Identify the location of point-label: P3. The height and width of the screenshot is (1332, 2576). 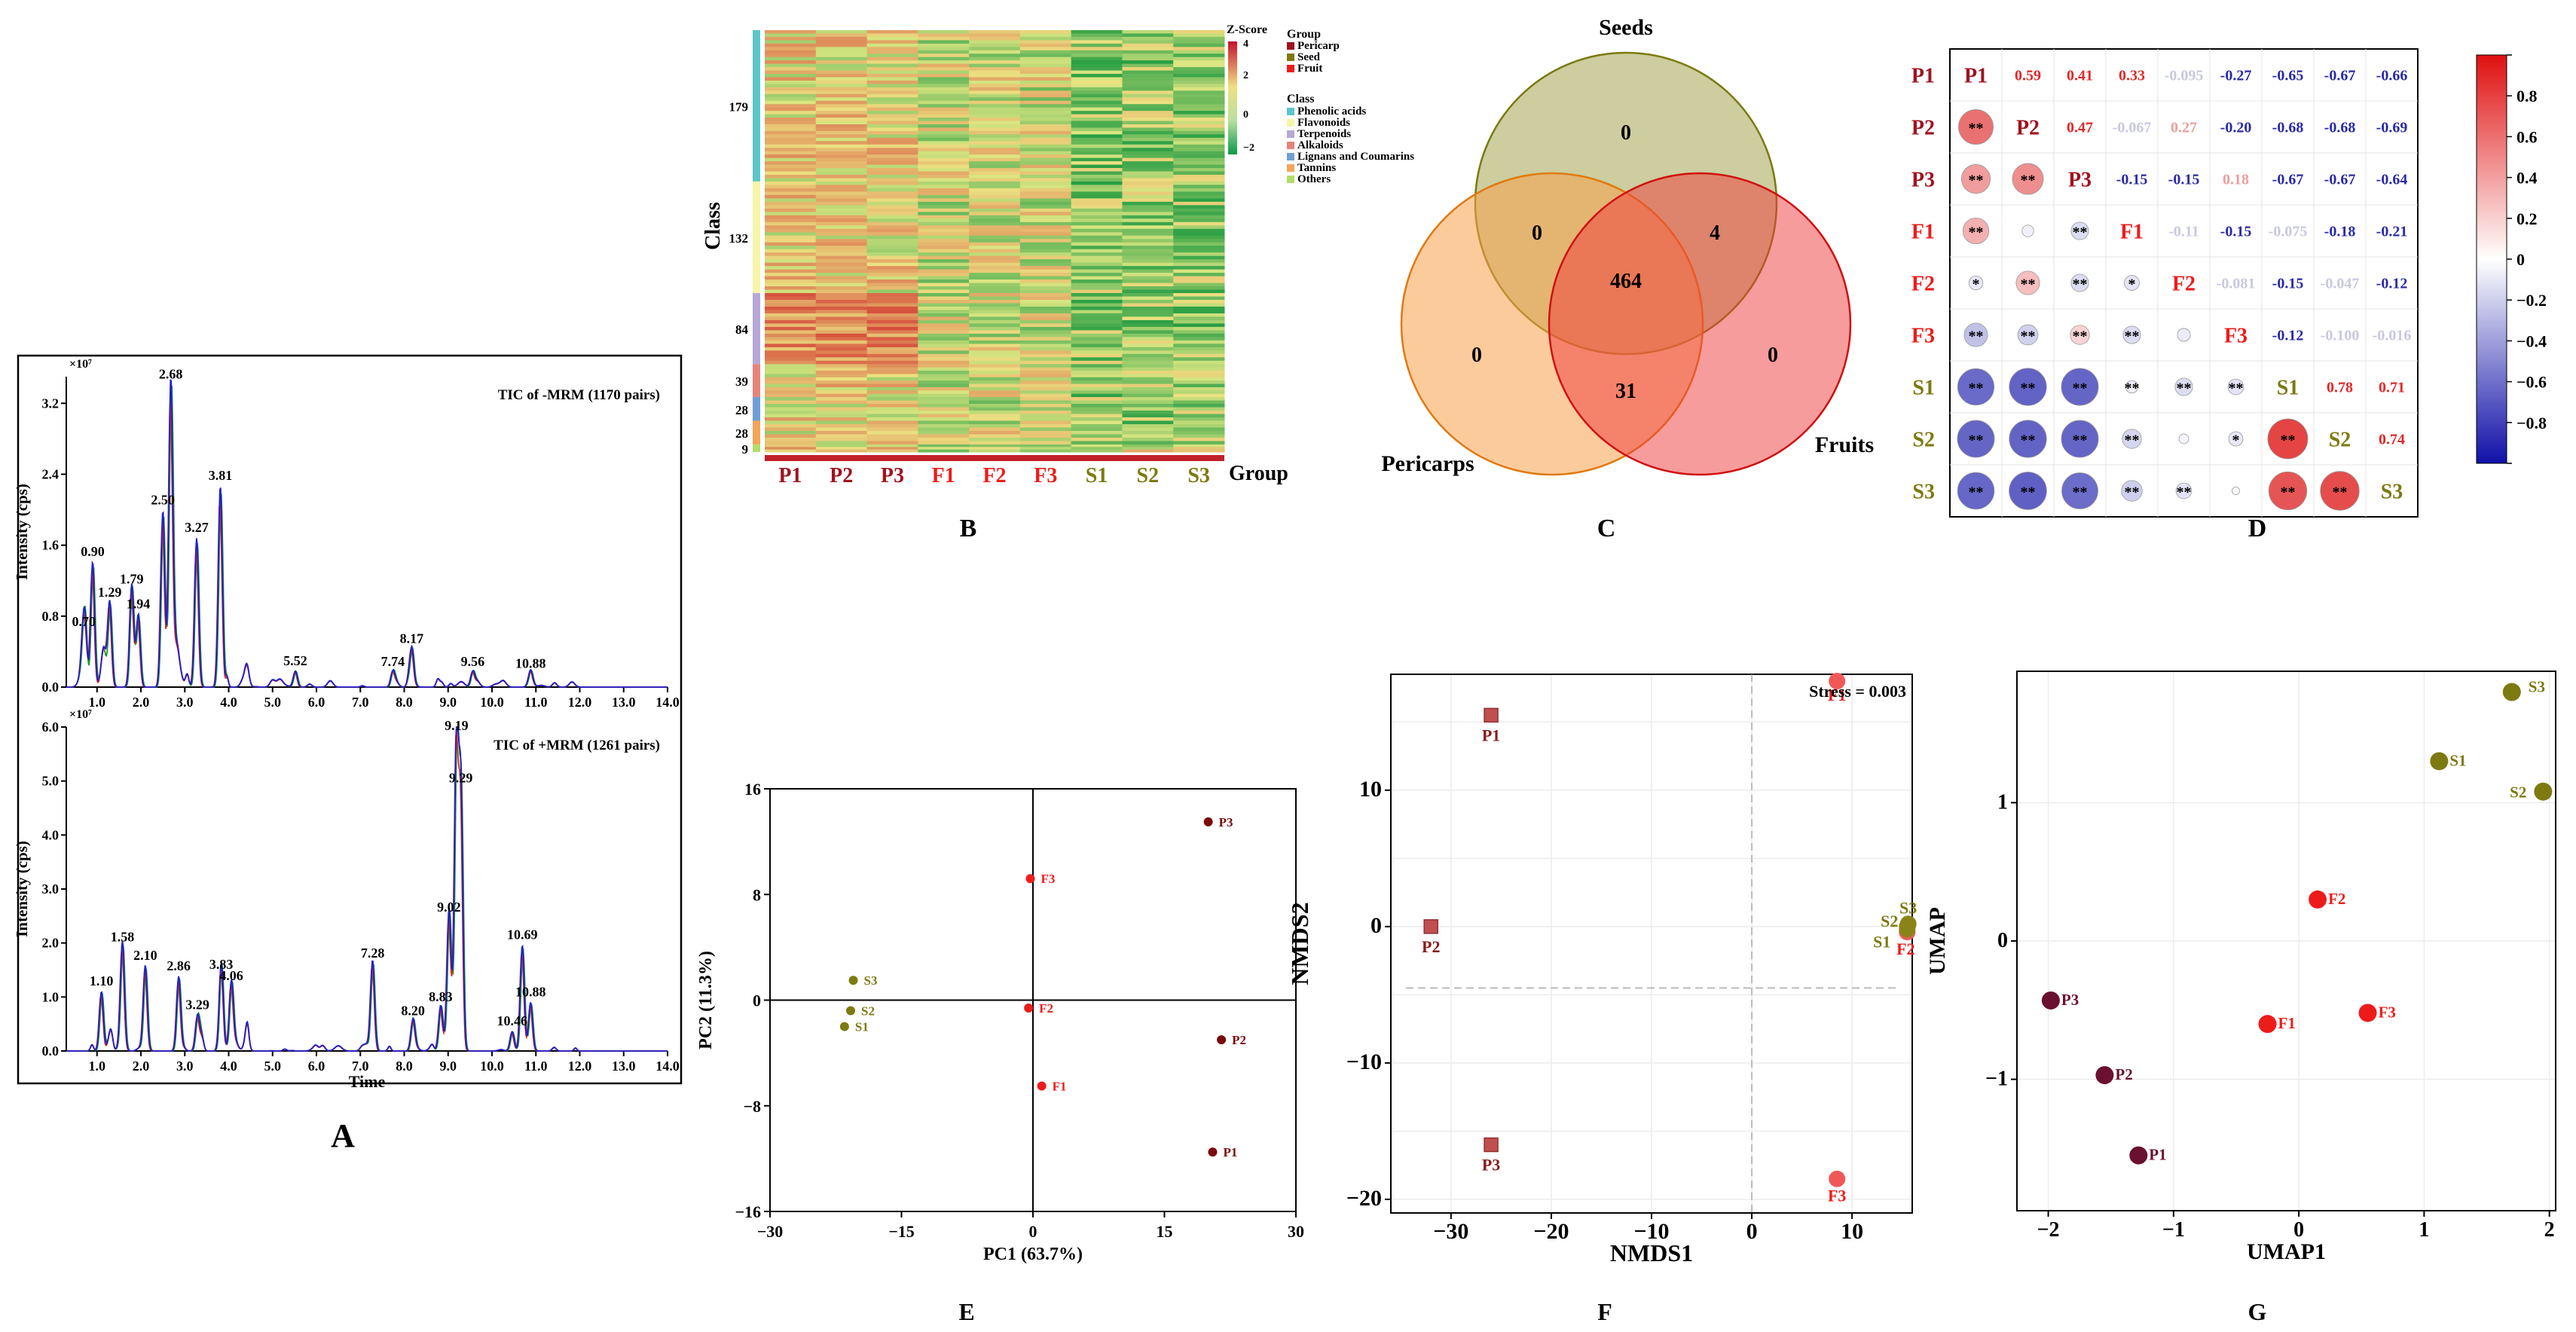
(2070, 1000).